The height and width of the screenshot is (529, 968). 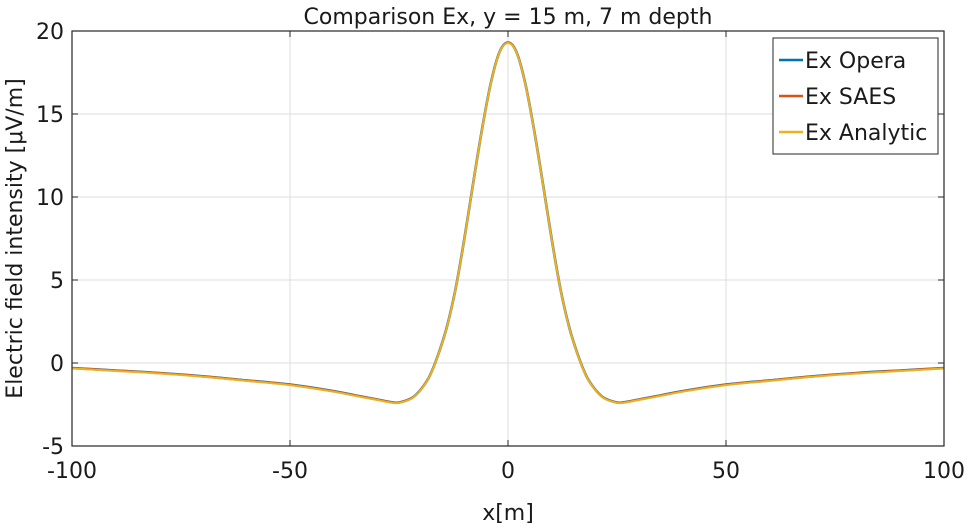 What do you see at coordinates (53, 447) in the screenshot?
I see `y-tick-label: -5` at bounding box center [53, 447].